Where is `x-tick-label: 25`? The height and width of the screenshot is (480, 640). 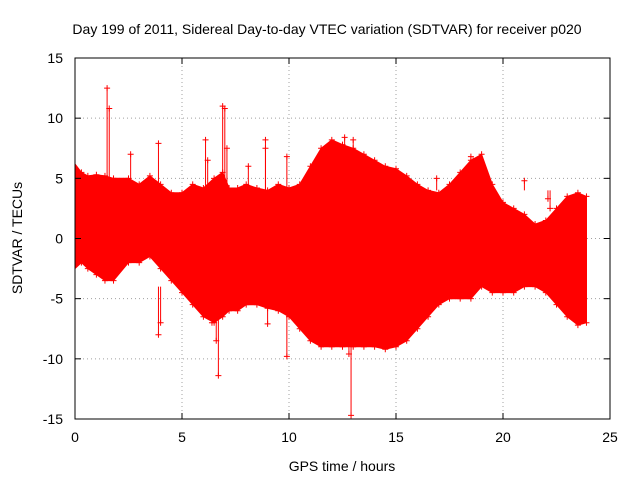 x-tick-label: 25 is located at coordinates (610, 437).